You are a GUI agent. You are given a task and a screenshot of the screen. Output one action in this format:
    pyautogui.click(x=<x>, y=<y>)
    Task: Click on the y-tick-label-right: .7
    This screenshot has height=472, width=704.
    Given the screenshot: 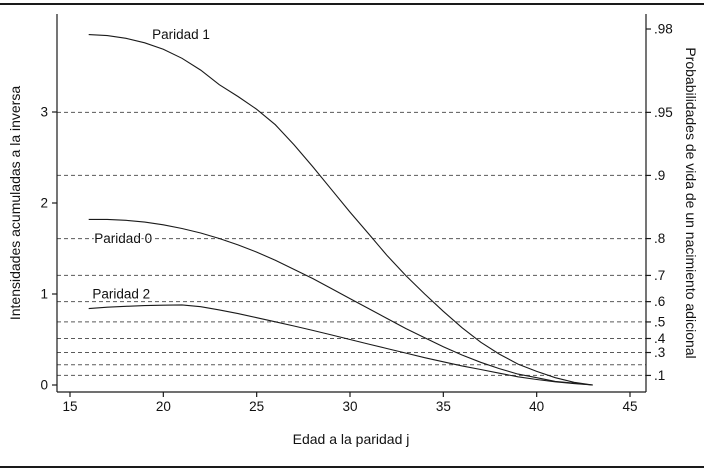 What is the action you would take?
    pyautogui.click(x=659, y=275)
    